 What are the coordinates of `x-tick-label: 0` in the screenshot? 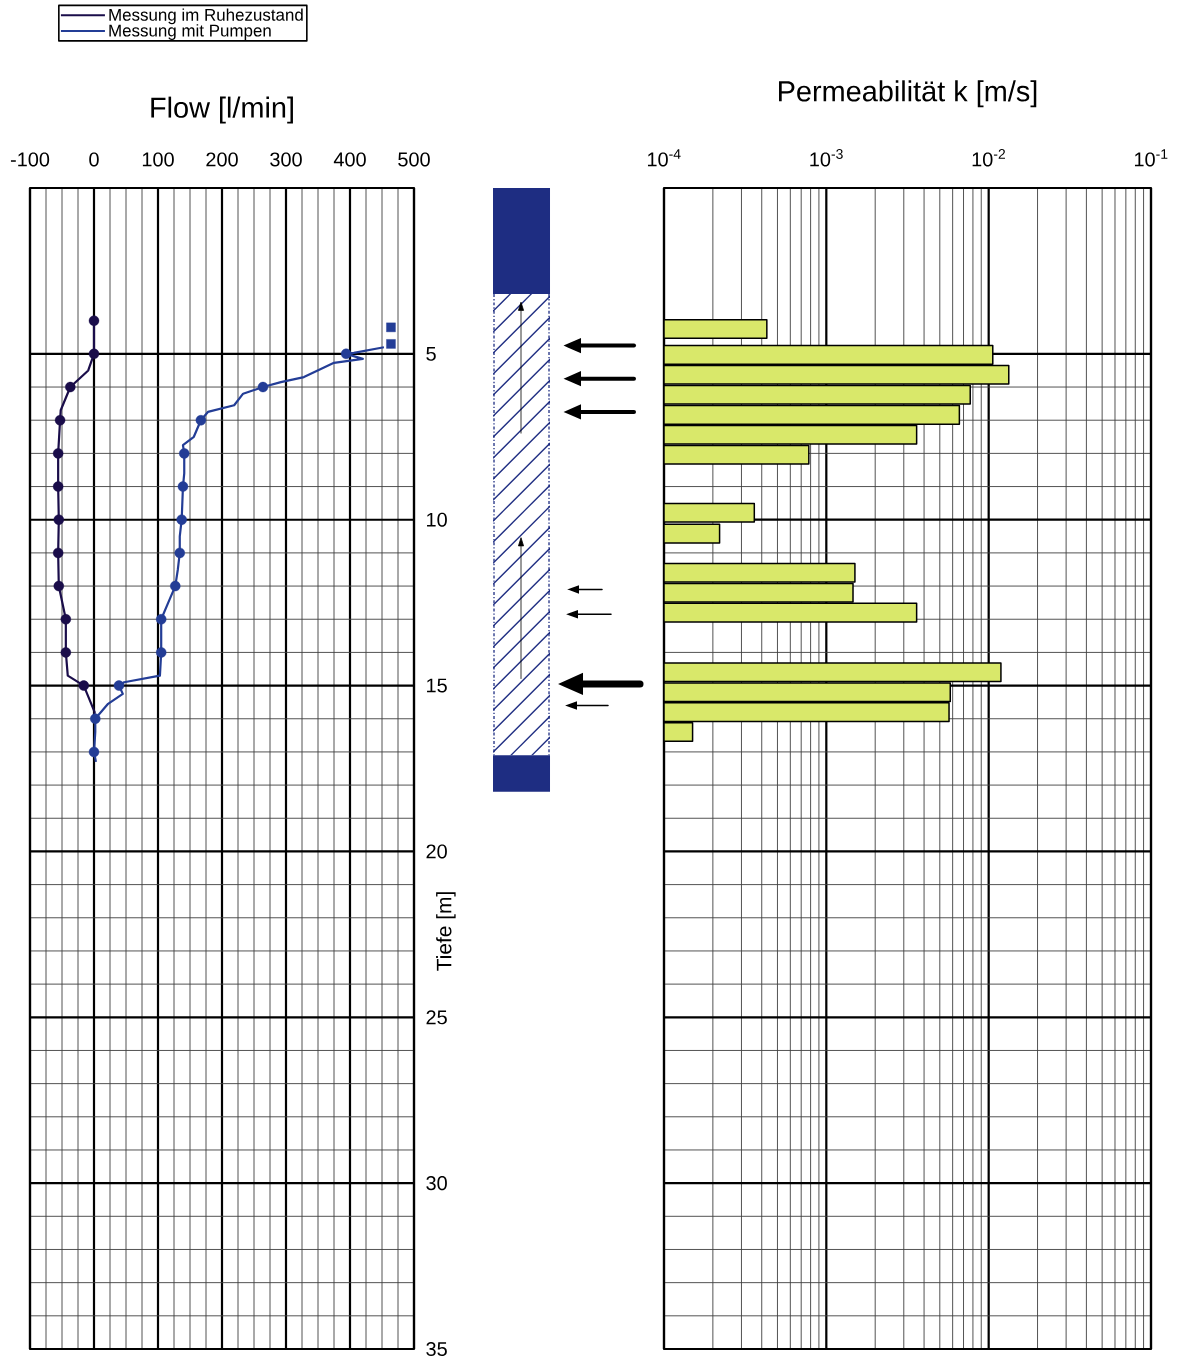 It's located at (94, 159).